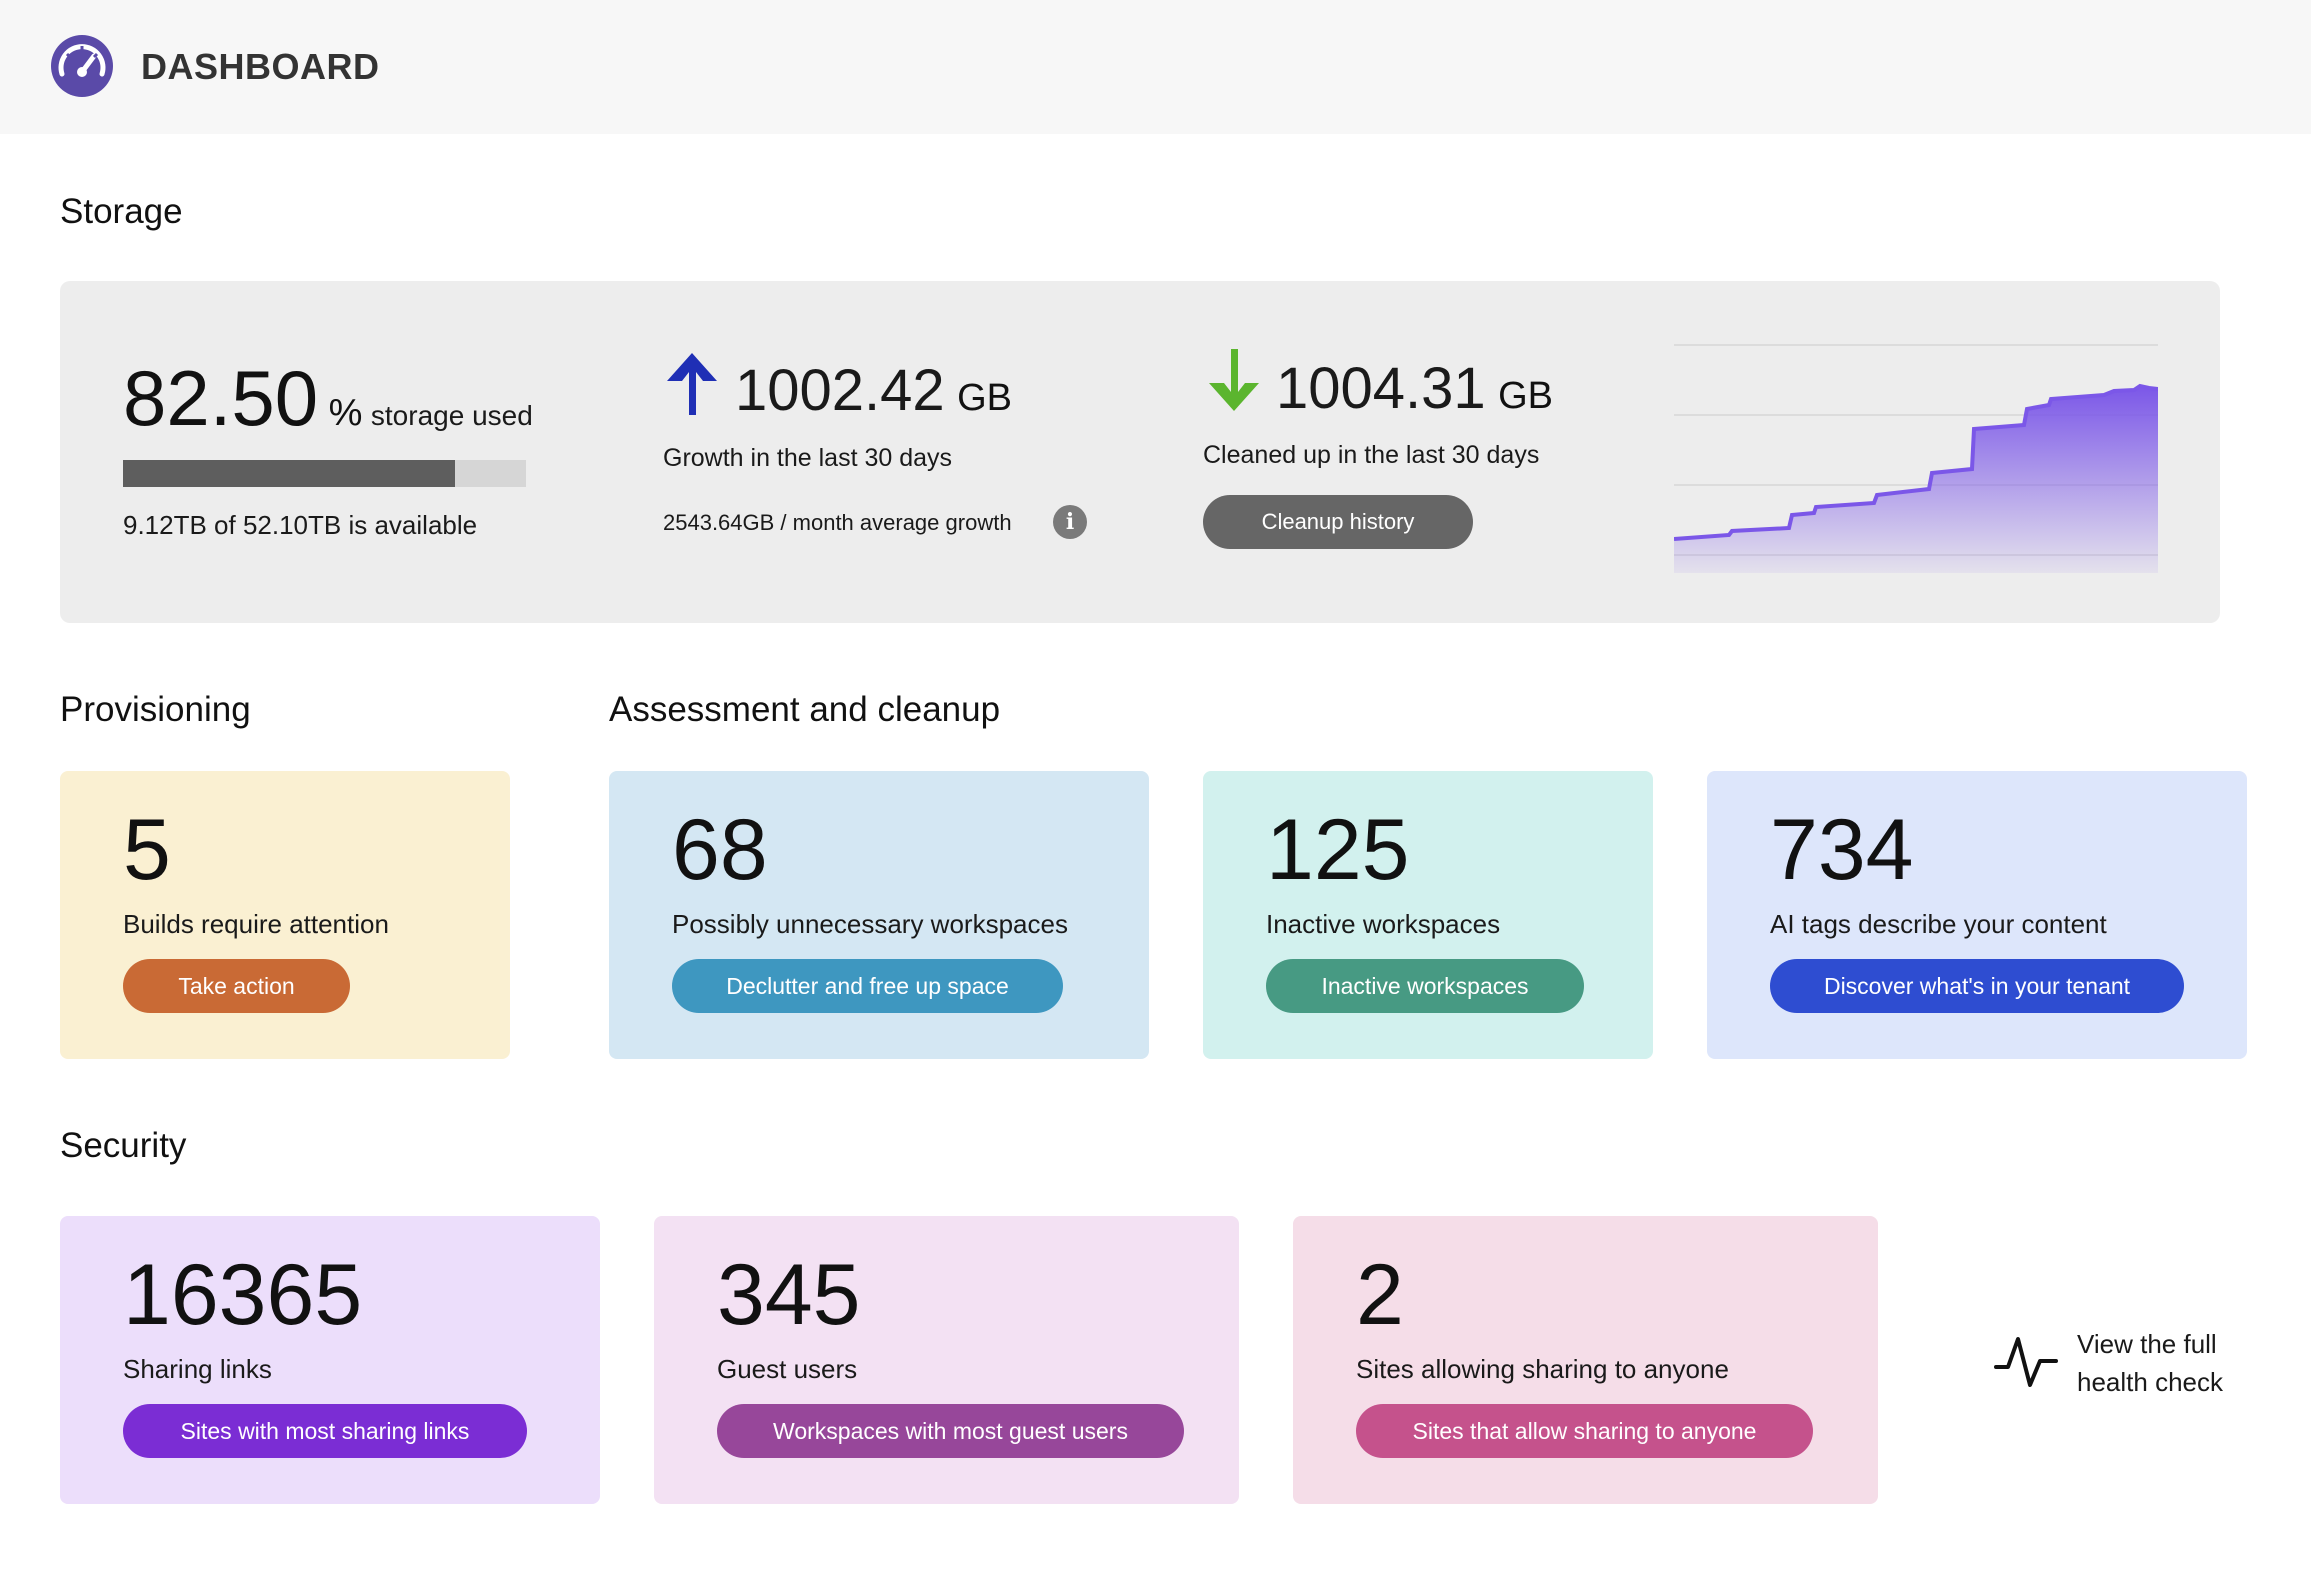 The height and width of the screenshot is (1575, 2311). What do you see at coordinates (2150, 1363) in the screenshot?
I see `health-check-text: View the full health check` at bounding box center [2150, 1363].